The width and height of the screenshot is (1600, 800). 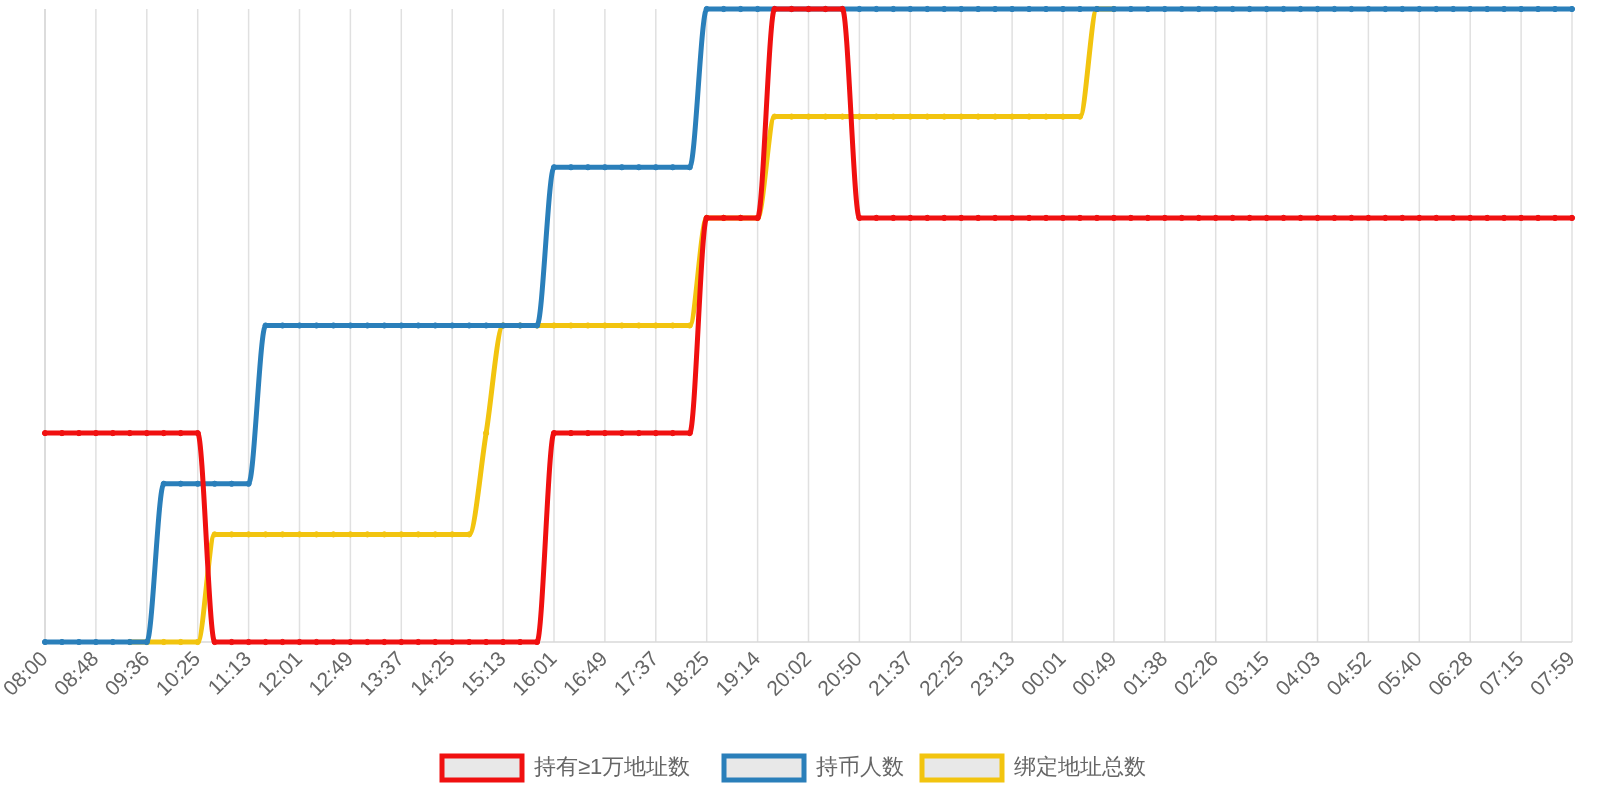 I want to click on legend-label: 持有≥1万地址数, so click(x=612, y=766).